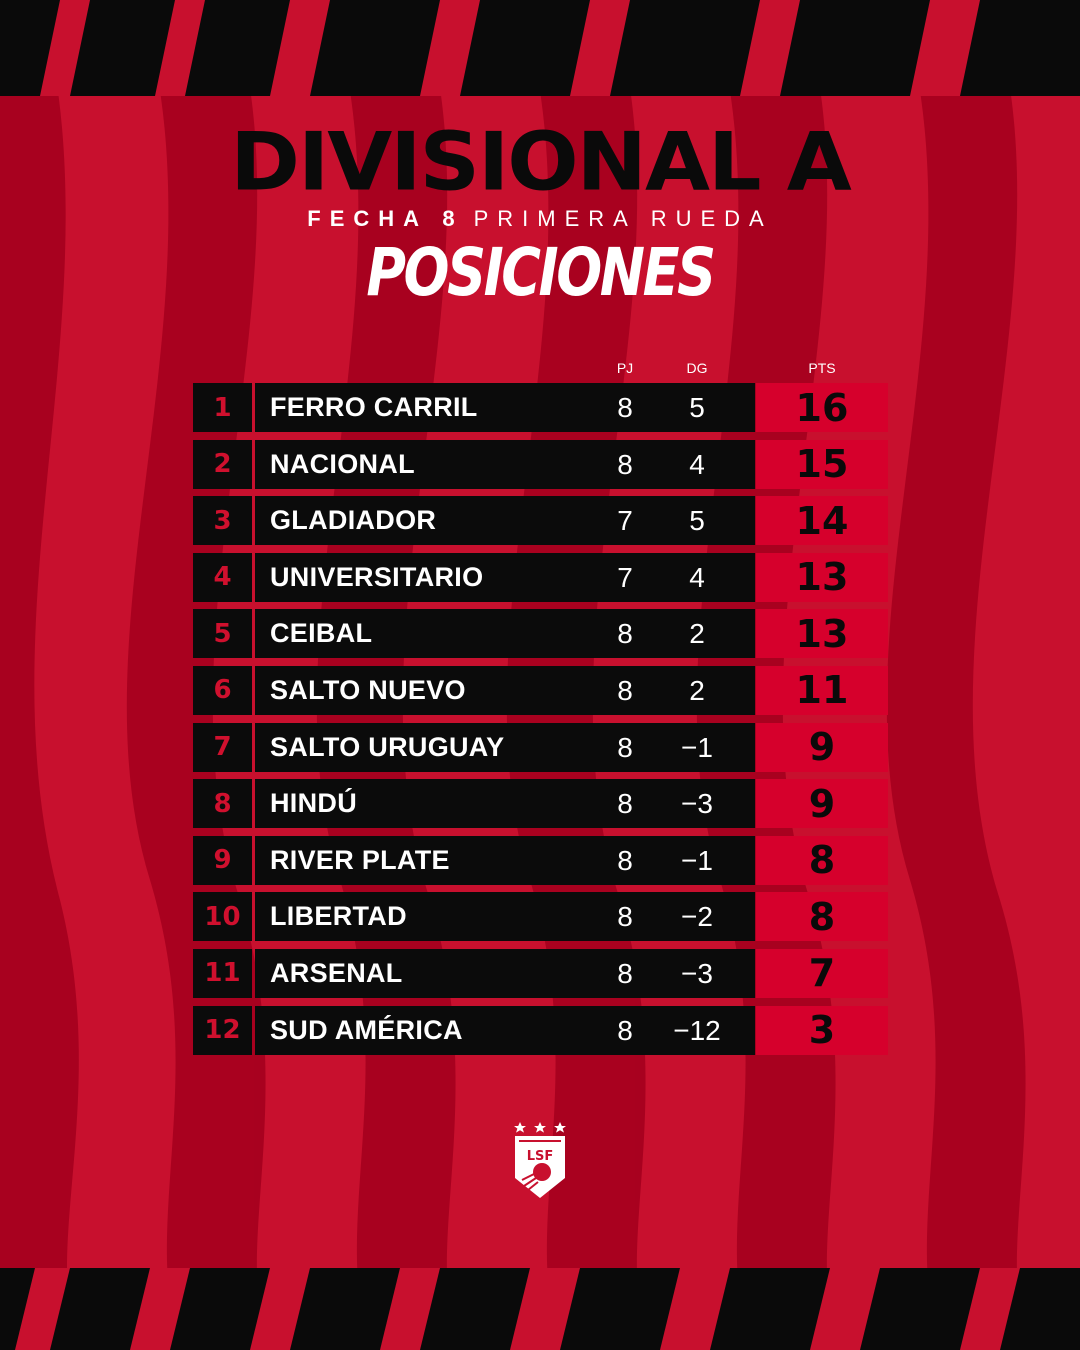  Describe the element at coordinates (336, 972) in the screenshot. I see `team-name: ARSENAL` at that location.